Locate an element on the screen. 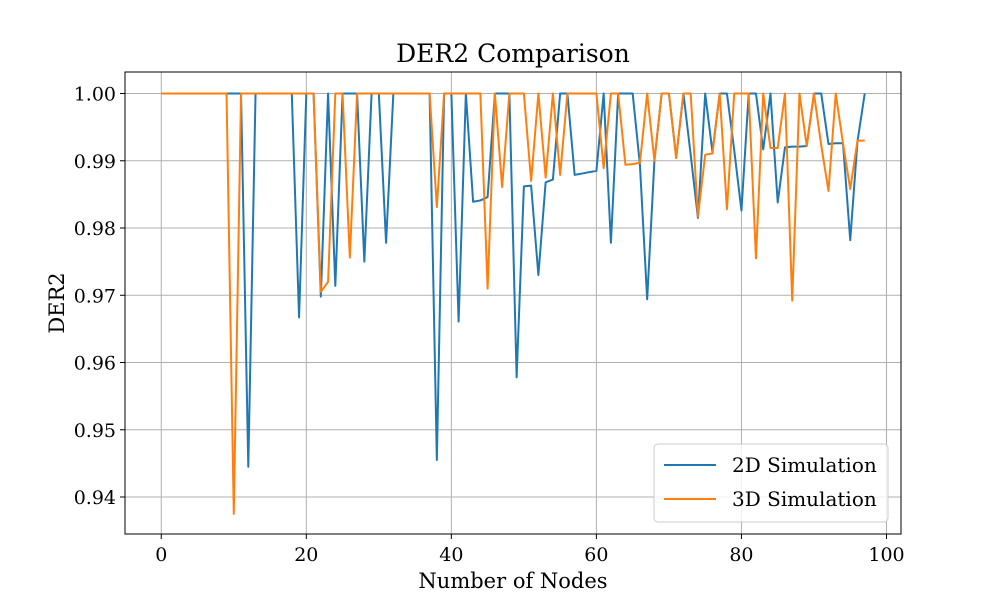 The image size is (1000, 600). legend: 2D Simulation 3D Simulation is located at coordinates (771, 483).